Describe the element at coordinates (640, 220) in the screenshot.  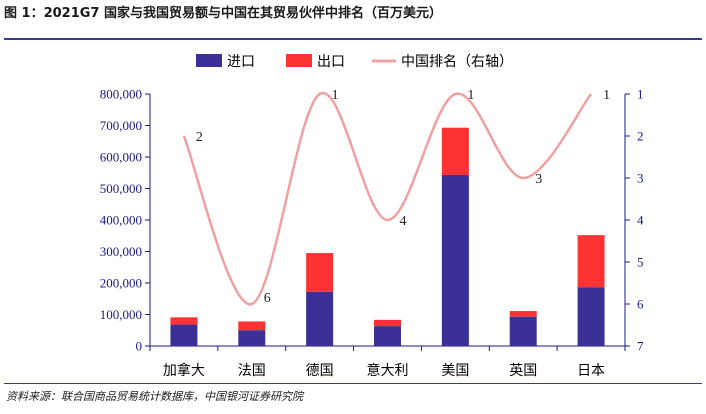
I see `right-tick-label: 4` at that location.